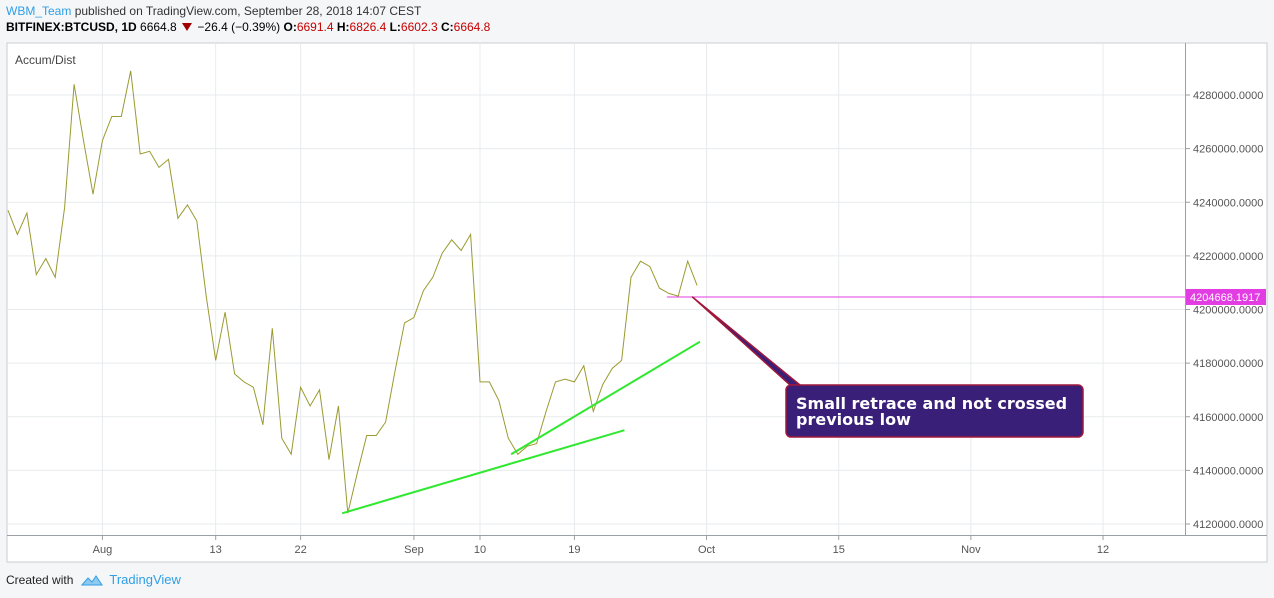 This screenshot has width=1274, height=598. I want to click on last-value-label: 4204668.1917, so click(1225, 298).